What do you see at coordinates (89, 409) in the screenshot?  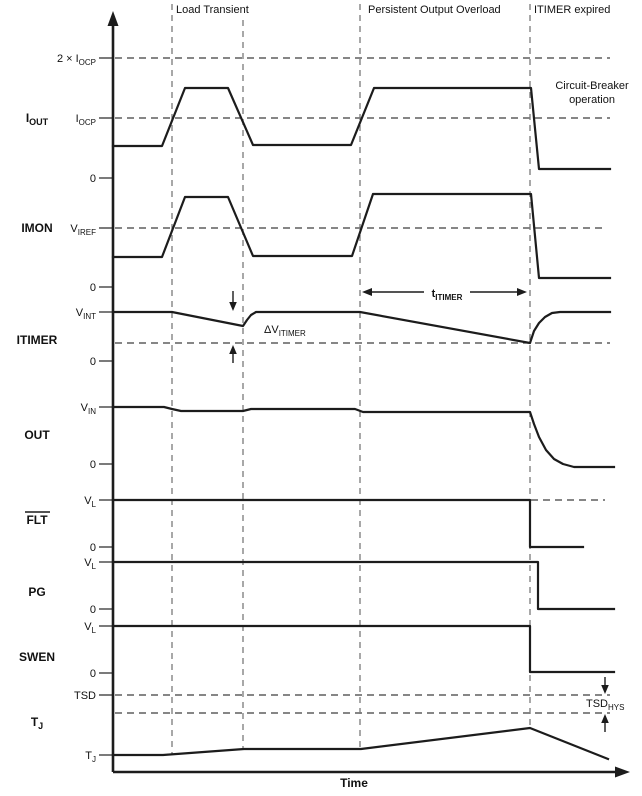 I see `tick-label-vin: VIN` at bounding box center [89, 409].